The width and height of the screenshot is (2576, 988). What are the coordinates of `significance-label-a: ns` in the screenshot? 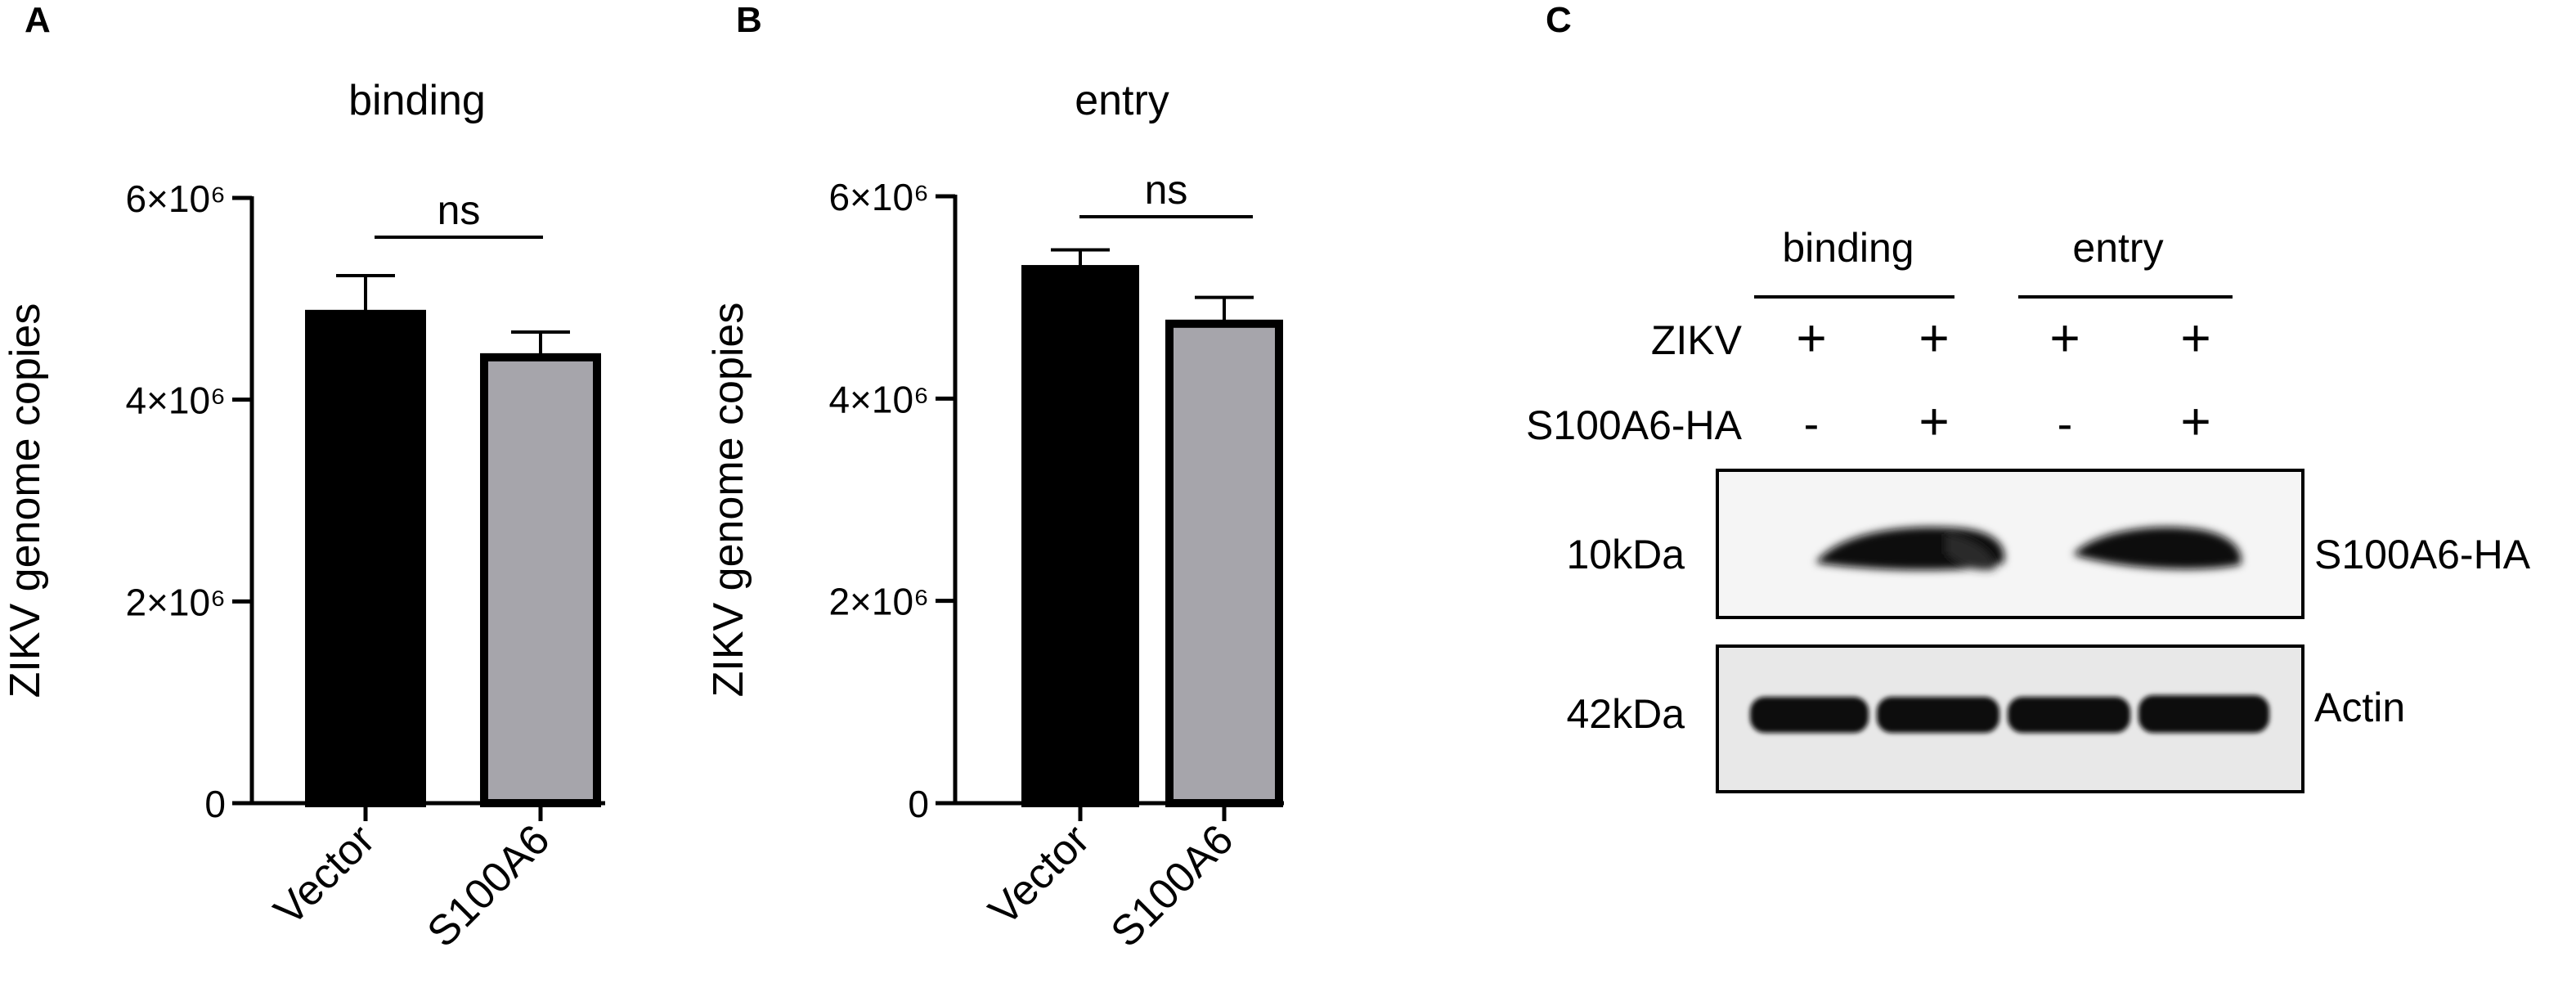 It's located at (460, 210).